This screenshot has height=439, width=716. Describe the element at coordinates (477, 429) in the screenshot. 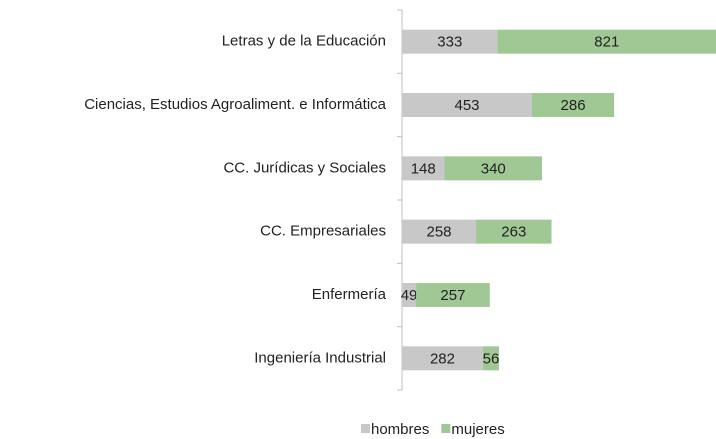

I see `legend-label: mujeres` at that location.